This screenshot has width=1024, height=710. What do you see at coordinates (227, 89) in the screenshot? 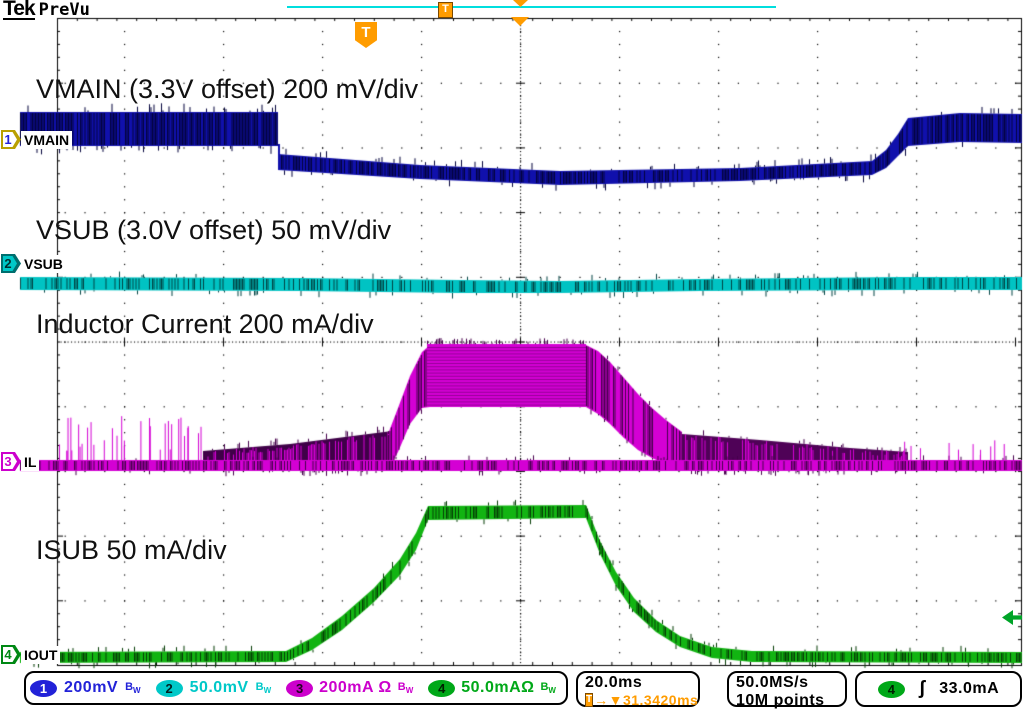
I see `annotation-vmain: VMAIN (3.3V offset) 200 mV/div` at bounding box center [227, 89].